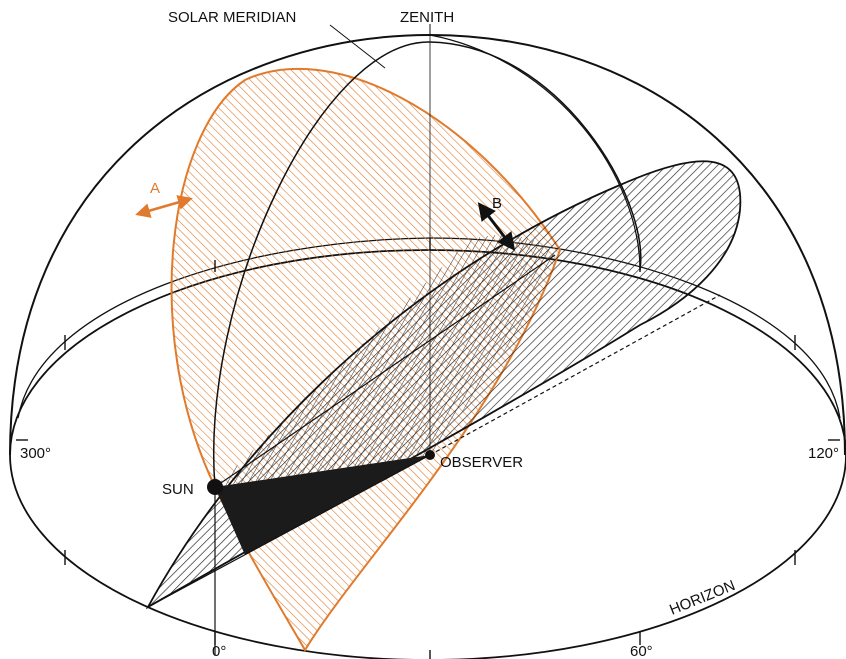 The height and width of the screenshot is (659, 846). Describe the element at coordinates (497, 203) in the screenshot. I see `label-b: B` at that location.